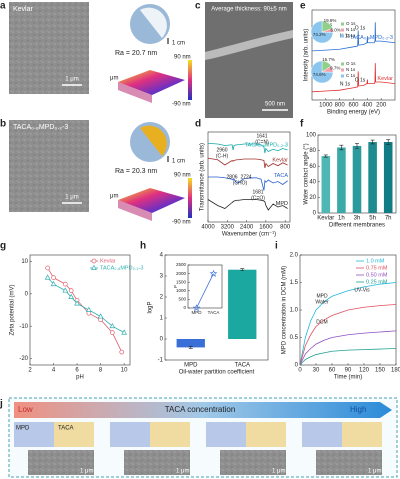 The width and height of the screenshot is (400, 479). Describe the element at coordinates (360, 80) in the screenshot. I see `annotation: O 1s` at that location.